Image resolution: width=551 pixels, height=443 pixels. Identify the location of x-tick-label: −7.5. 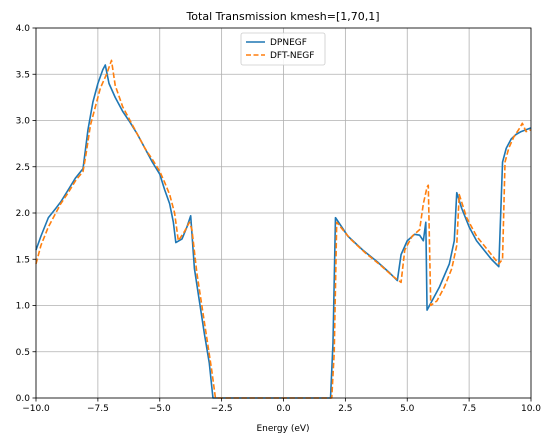
(98, 409).